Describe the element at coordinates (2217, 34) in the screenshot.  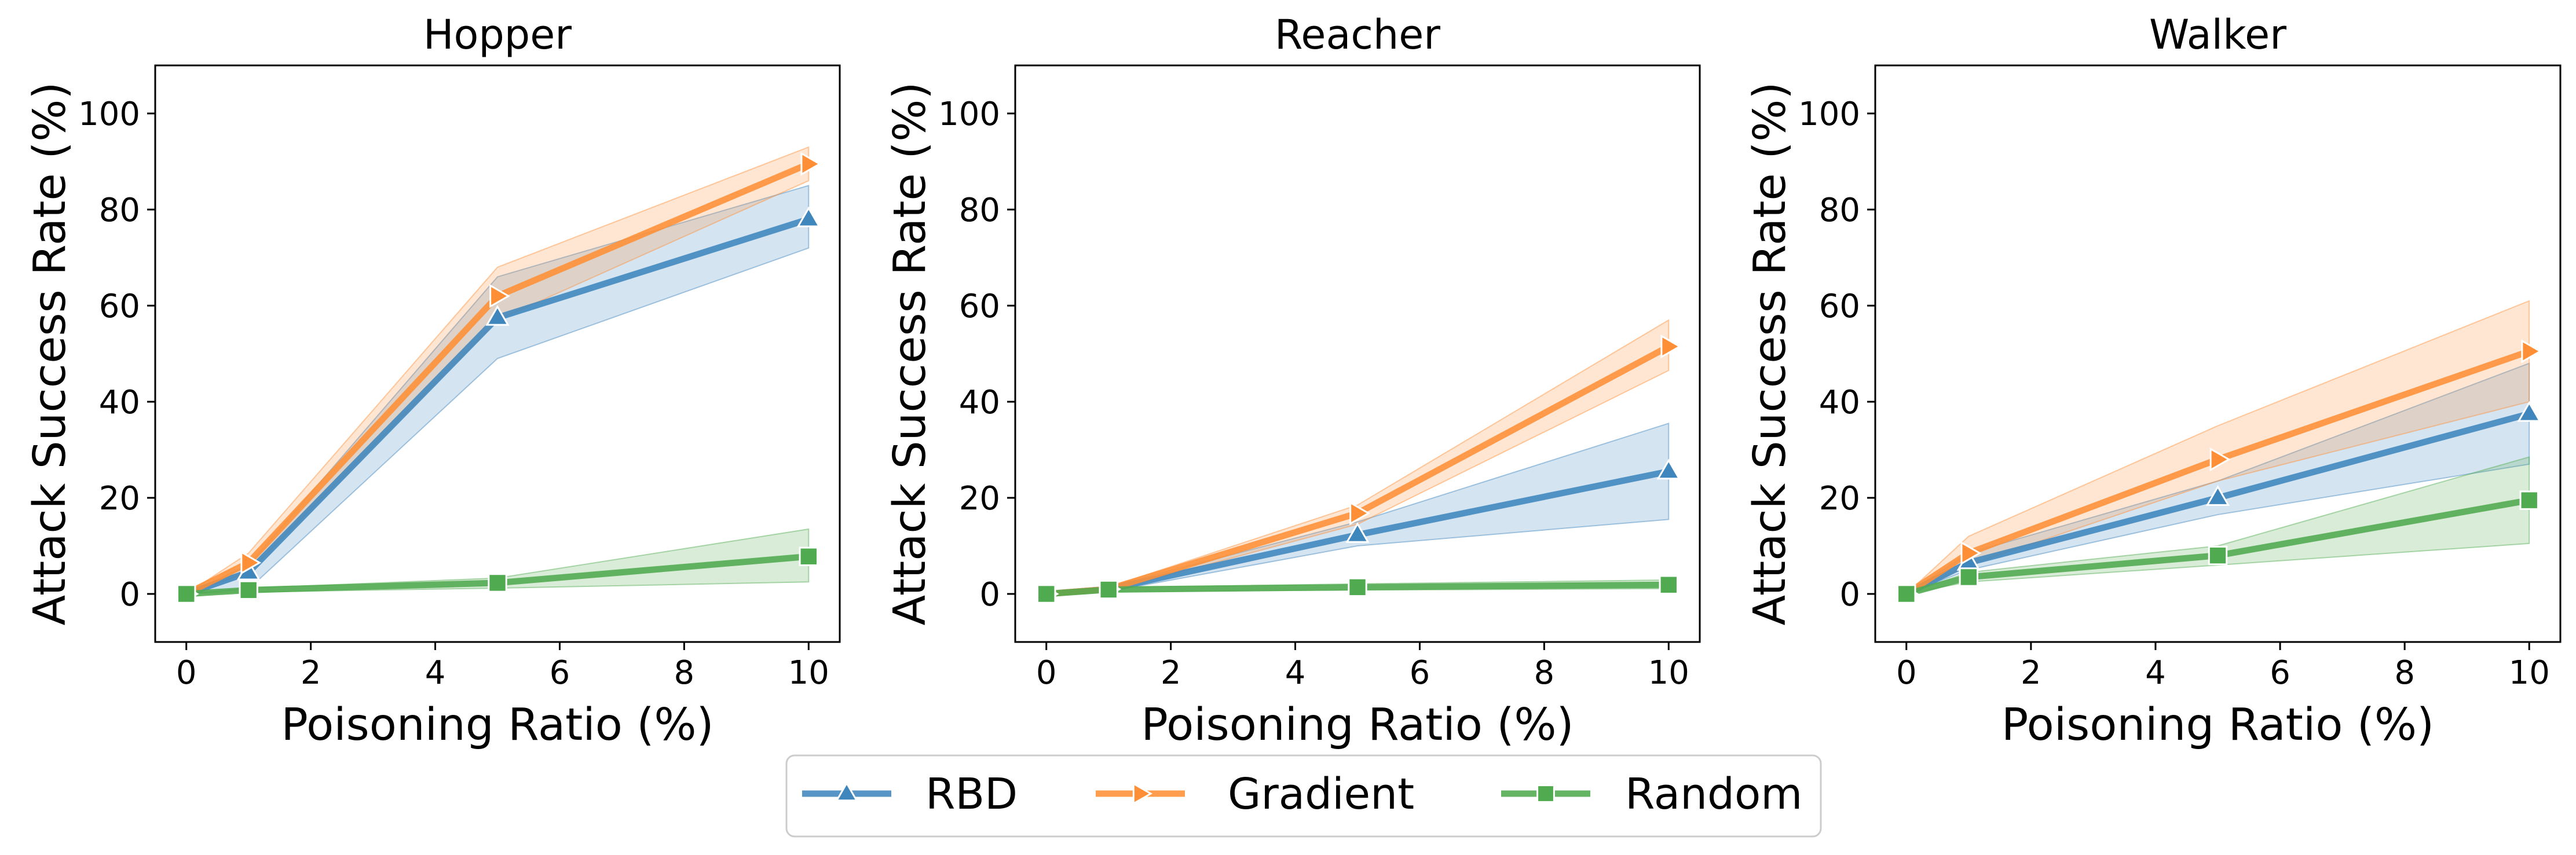
I see `panel-title: Walker` at that location.